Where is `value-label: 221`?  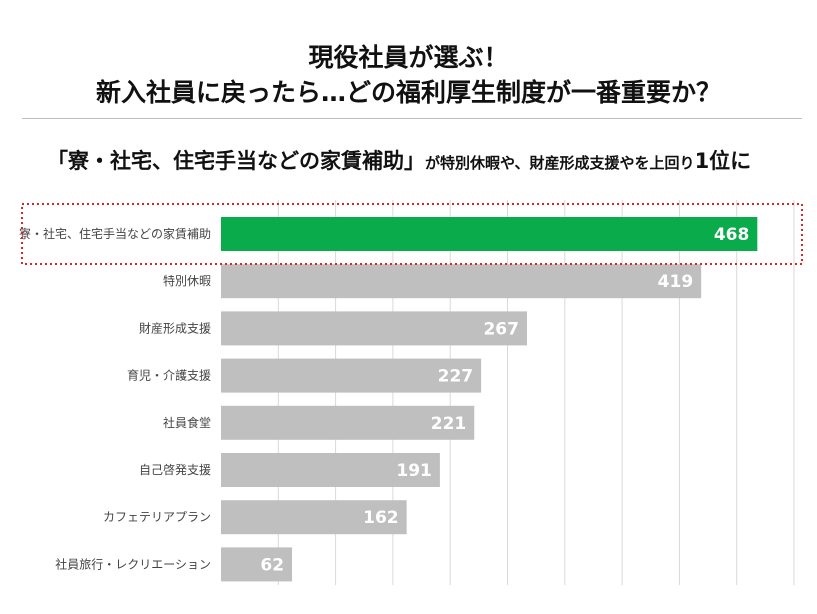
value-label: 221 is located at coordinates (449, 424).